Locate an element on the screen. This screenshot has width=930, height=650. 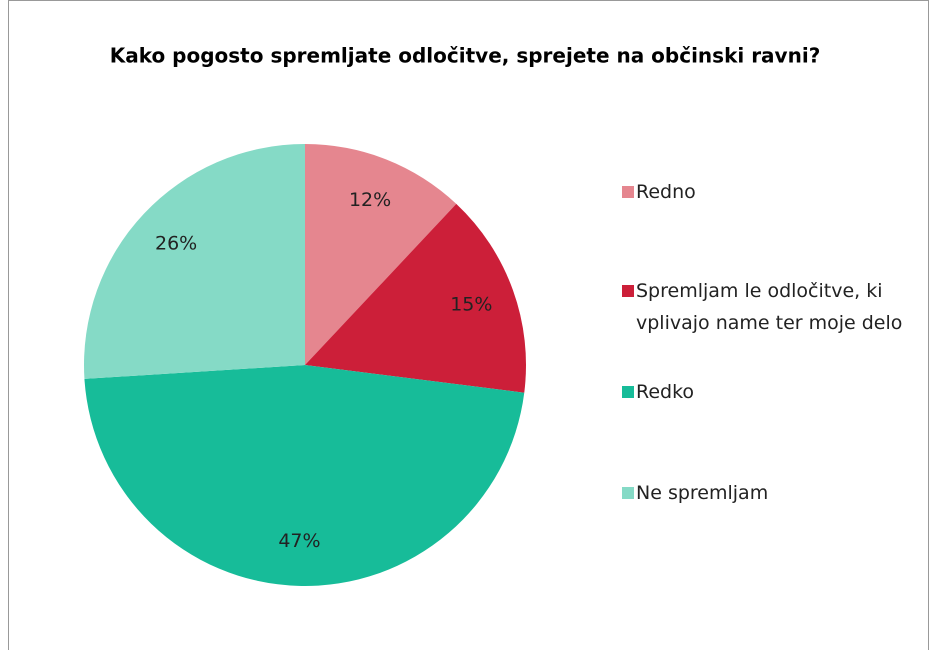
data-label: 12% is located at coordinates (370, 200).